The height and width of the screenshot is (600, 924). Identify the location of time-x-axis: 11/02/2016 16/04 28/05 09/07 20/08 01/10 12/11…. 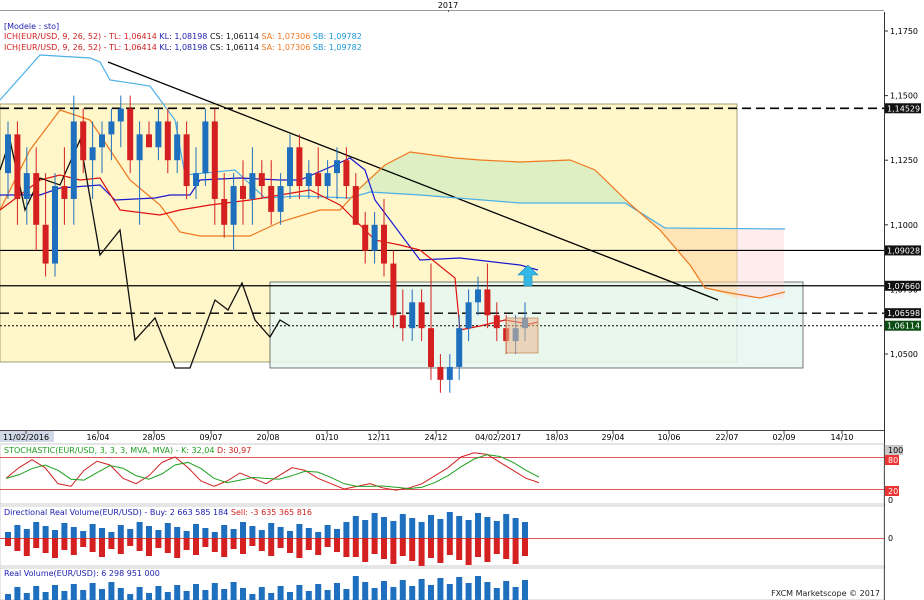
(442, 436).